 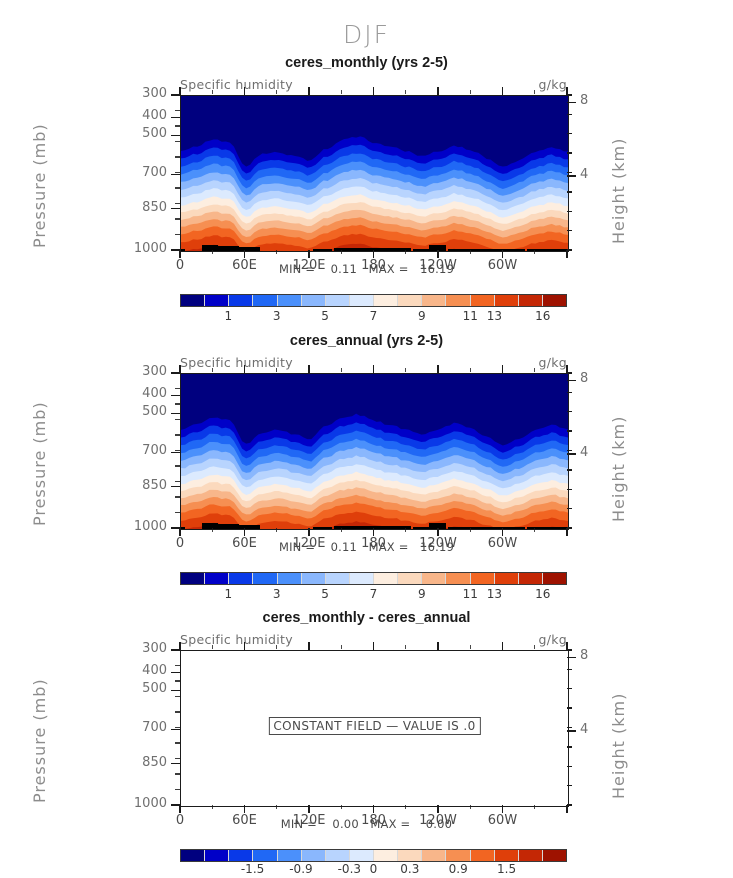 What do you see at coordinates (154, 485) in the screenshot?
I see `y-axis-label: 850` at bounding box center [154, 485].